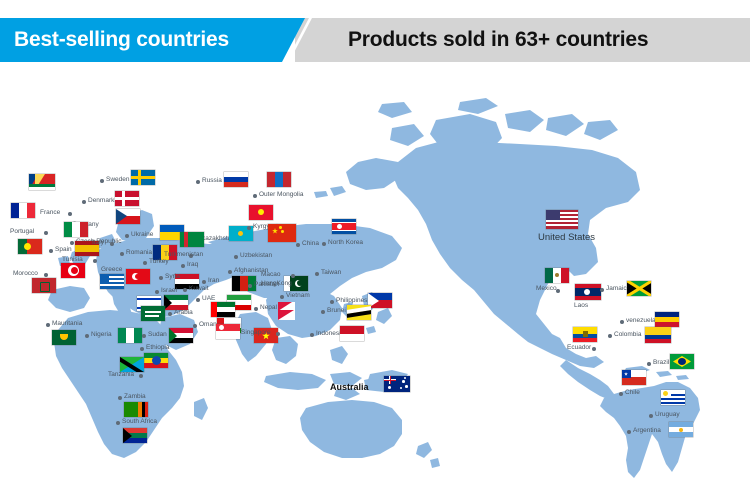 This screenshot has height=482, width=750. Describe the element at coordinates (72, 259) in the screenshot. I see `label-tunisia: Tunisia` at that location.